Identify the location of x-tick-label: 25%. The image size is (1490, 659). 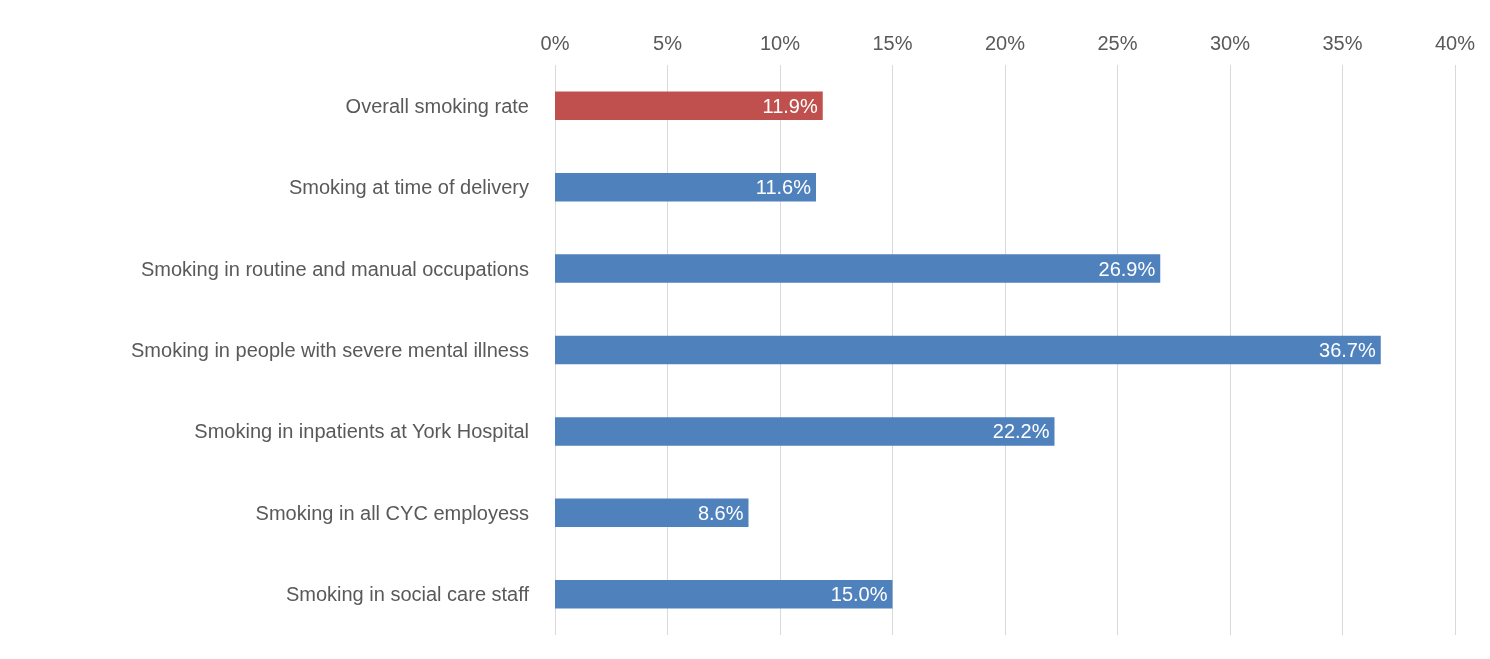
(1117, 43).